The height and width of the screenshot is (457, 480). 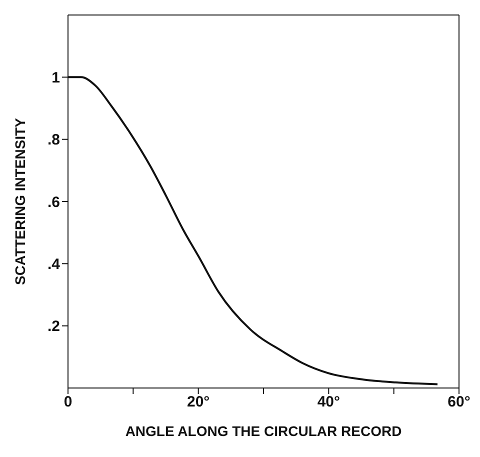 What do you see at coordinates (20, 201) in the screenshot?
I see `y-axis-title: SCATTERING INTENSITY` at bounding box center [20, 201].